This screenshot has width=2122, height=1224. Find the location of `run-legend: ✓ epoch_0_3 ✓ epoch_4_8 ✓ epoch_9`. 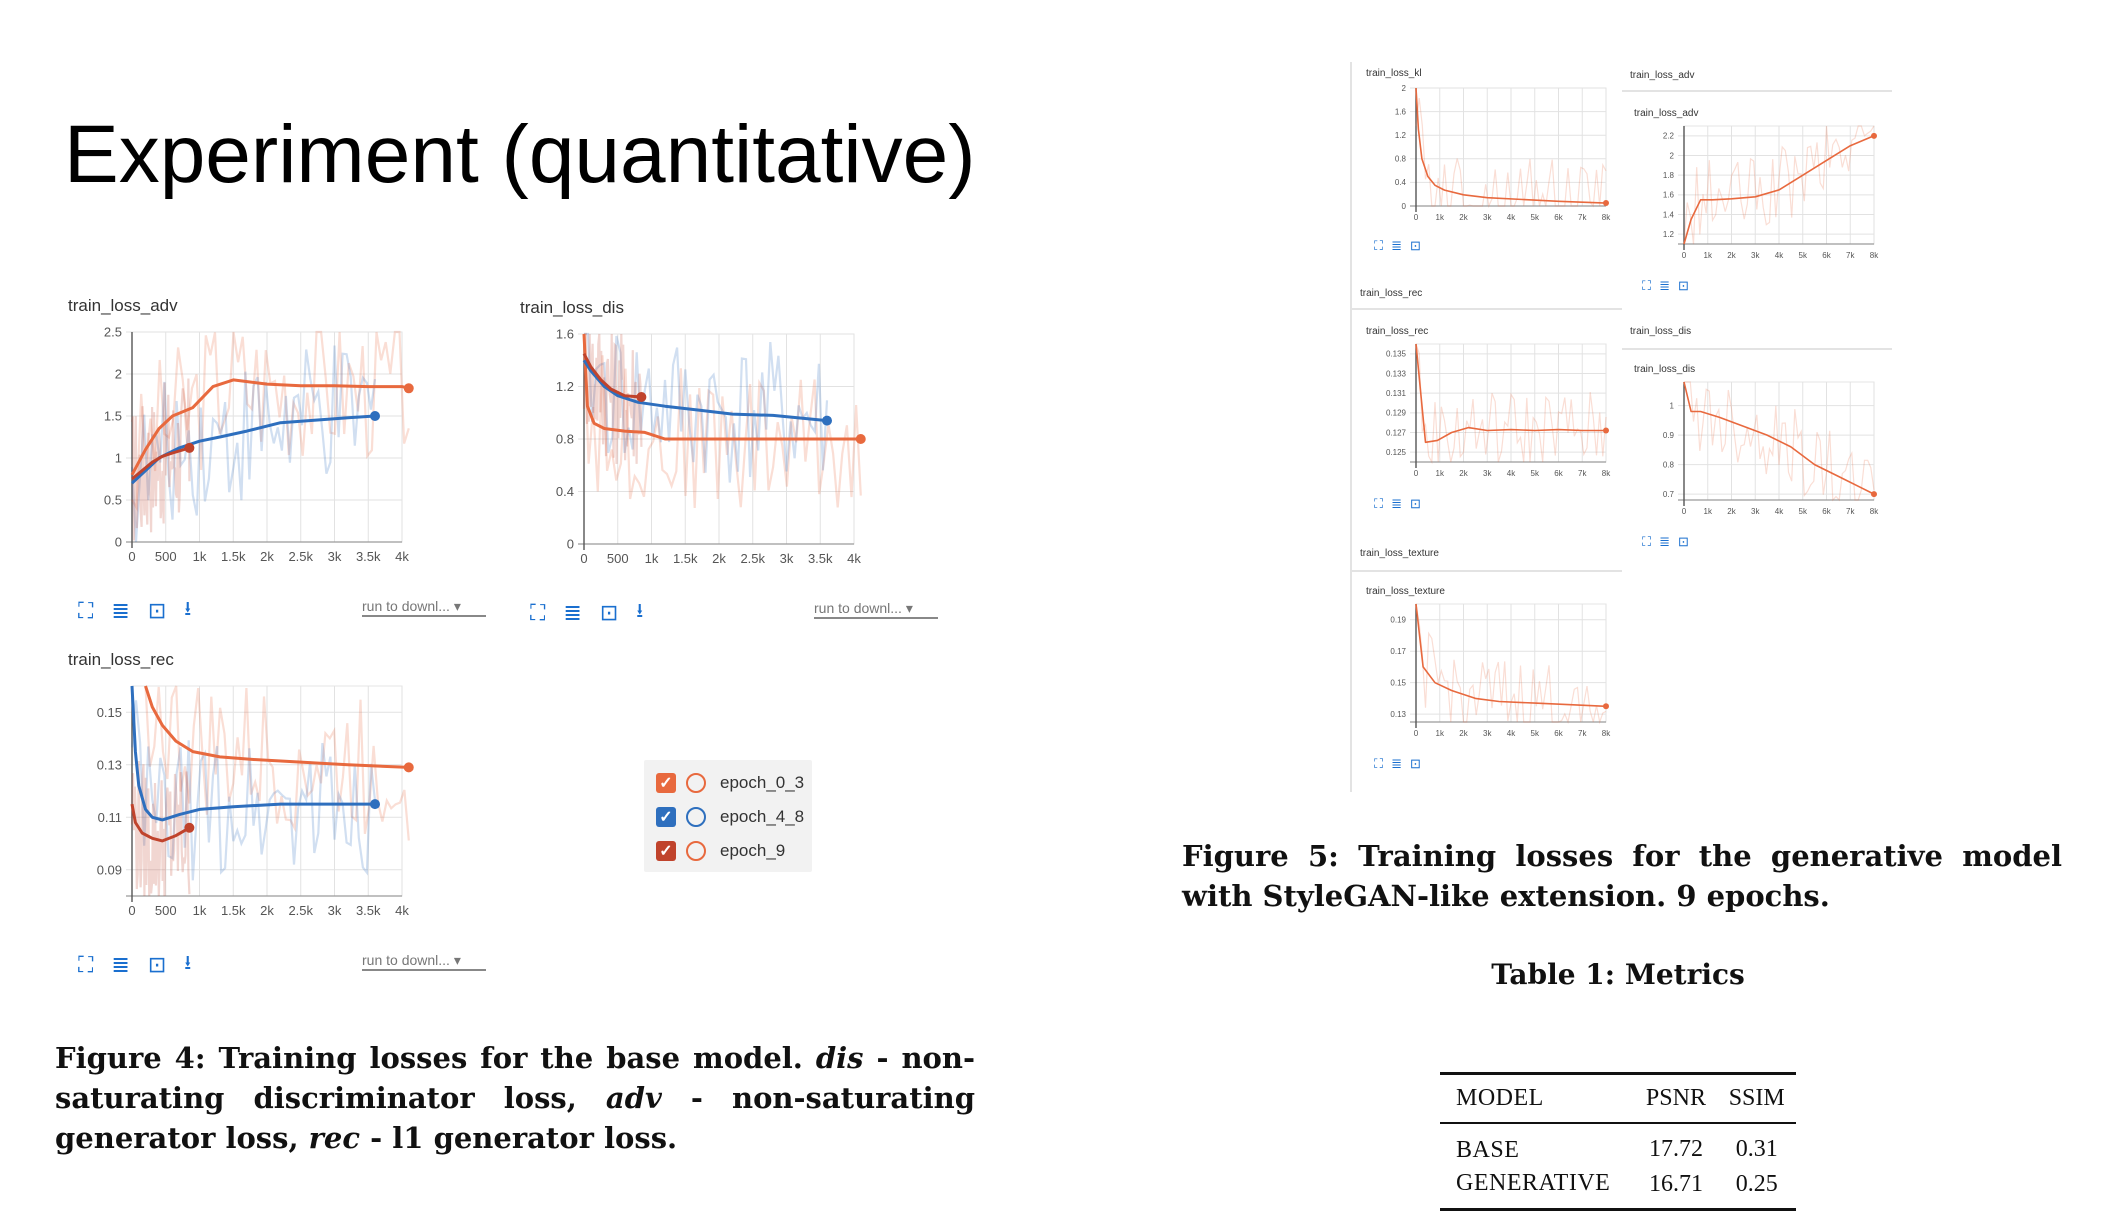

run-legend: ✓ epoch_0_3 ✓ epoch_4_8 ✓ epoch_9 is located at coordinates (728, 816).